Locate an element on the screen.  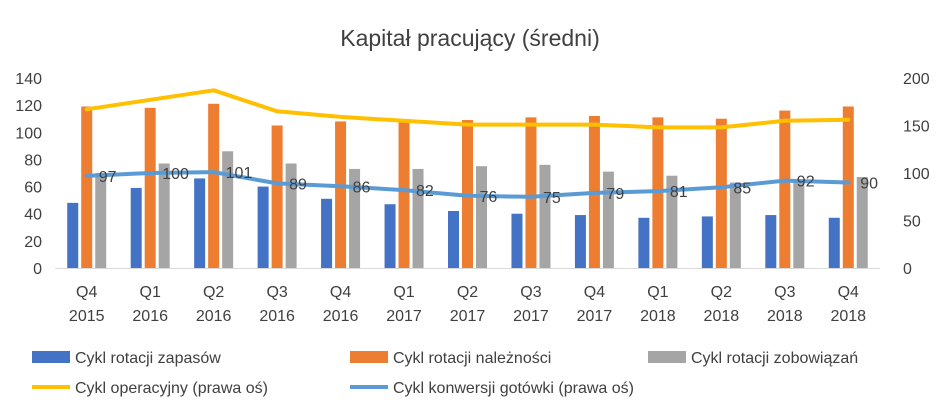
data-labels-group: 97 100 101 89 86 82 76 75 79 81 85 92 90 is located at coordinates (488, 186).